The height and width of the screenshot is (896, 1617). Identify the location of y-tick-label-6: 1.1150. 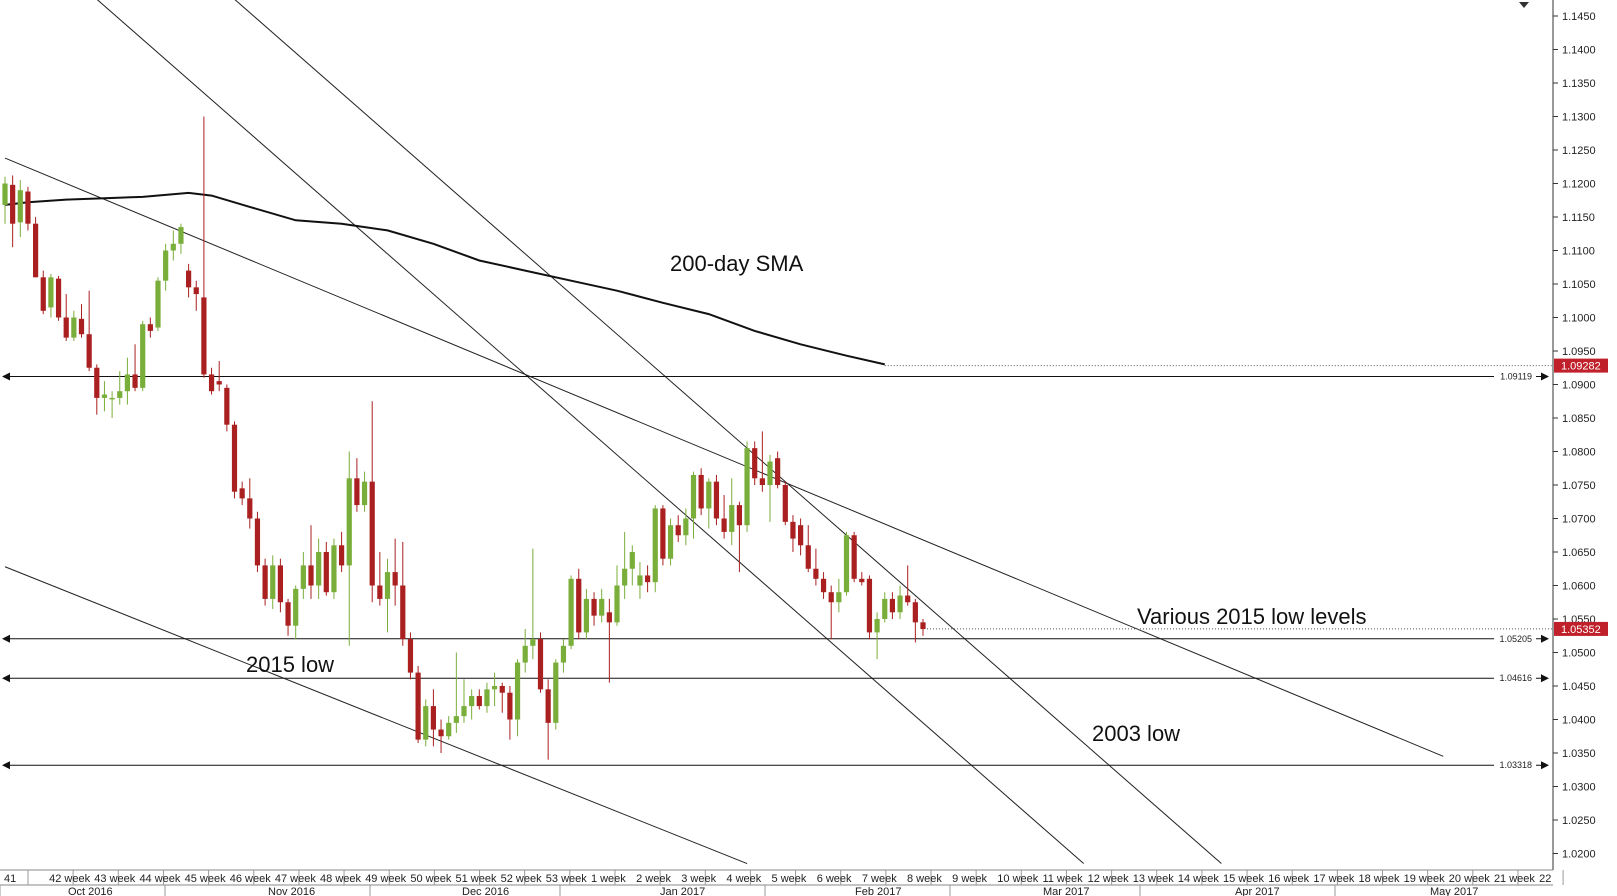
(1578, 218).